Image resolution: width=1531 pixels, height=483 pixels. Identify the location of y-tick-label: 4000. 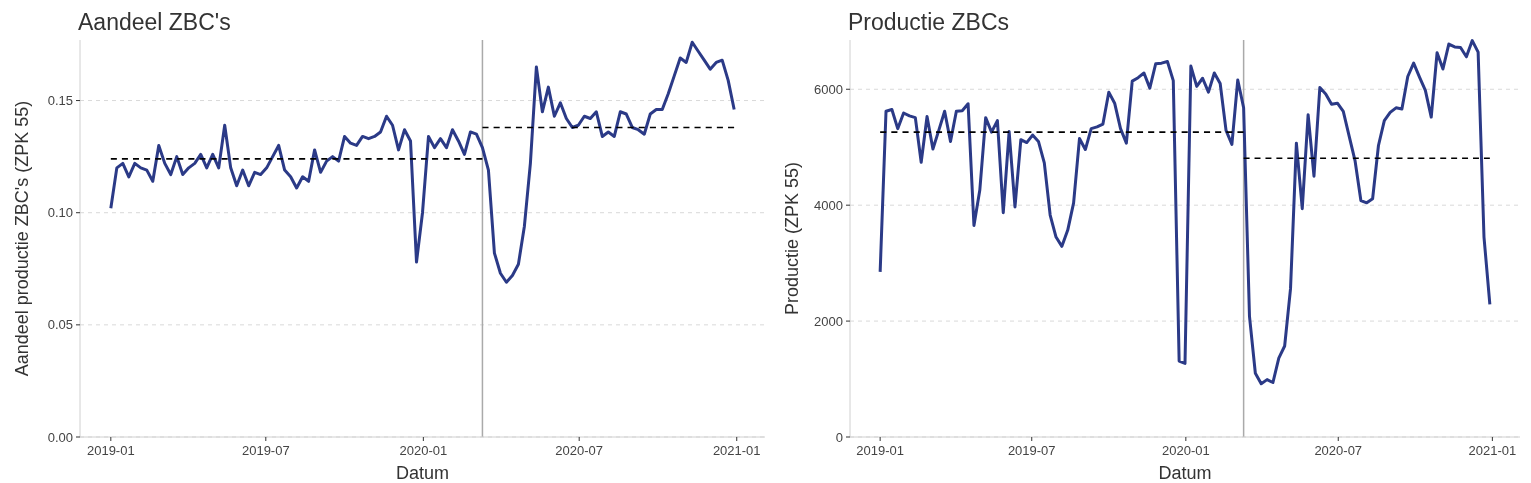
(828, 205).